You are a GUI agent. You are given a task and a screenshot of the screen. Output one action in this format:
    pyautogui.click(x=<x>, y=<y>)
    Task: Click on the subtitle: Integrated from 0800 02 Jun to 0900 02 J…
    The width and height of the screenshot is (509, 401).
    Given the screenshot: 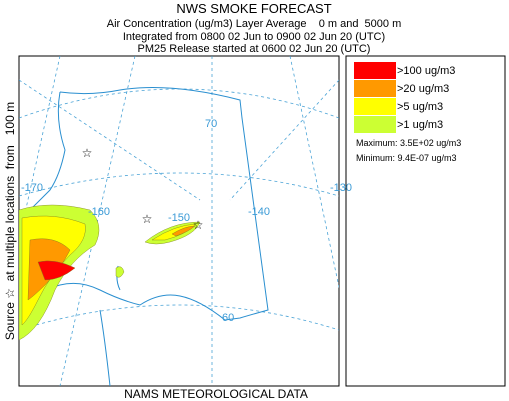 What is the action you would take?
    pyautogui.click(x=254, y=37)
    